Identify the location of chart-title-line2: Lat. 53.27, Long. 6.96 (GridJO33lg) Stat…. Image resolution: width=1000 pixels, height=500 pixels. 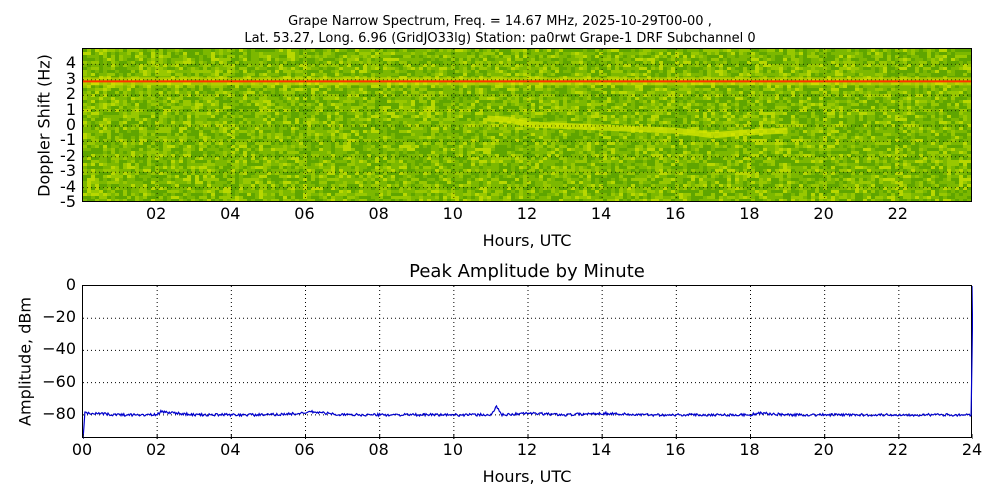
(500, 38).